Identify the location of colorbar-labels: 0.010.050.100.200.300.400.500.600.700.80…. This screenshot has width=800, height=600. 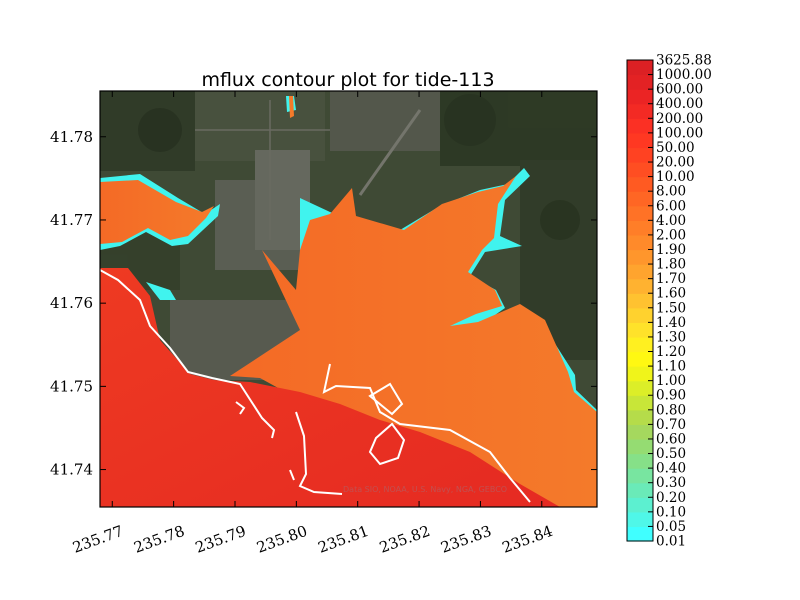
(680, 301).